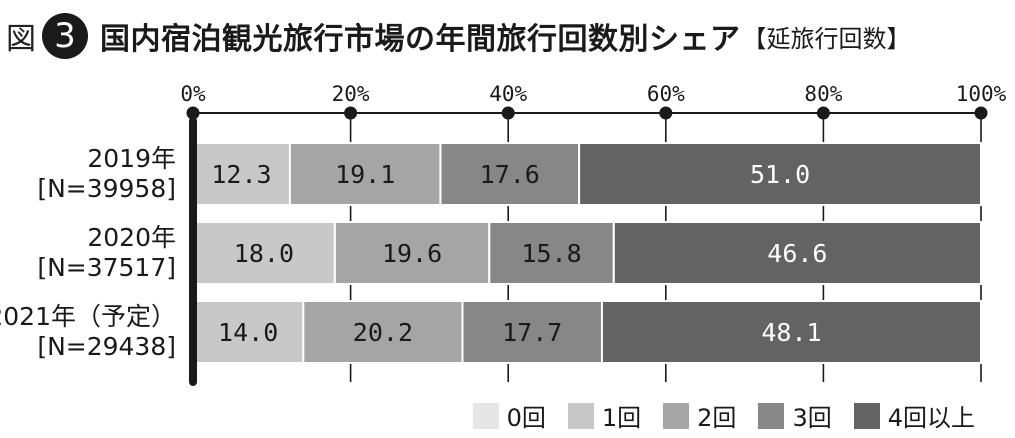 The width and height of the screenshot is (1015, 438). I want to click on figure-prefix: 図, so click(21, 39).